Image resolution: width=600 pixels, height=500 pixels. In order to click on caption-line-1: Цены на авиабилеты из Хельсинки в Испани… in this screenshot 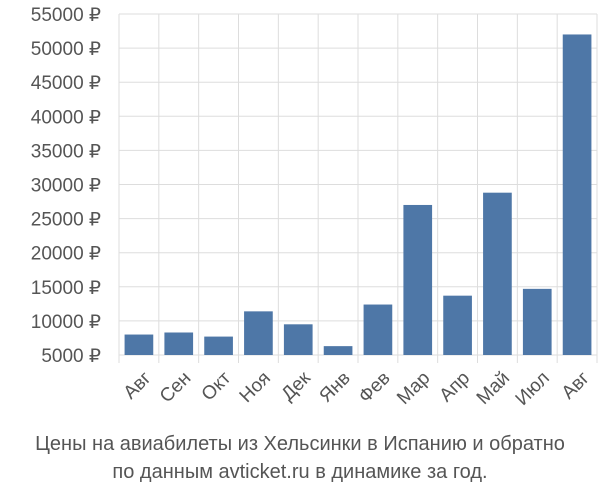, I will do `click(300, 444)`.